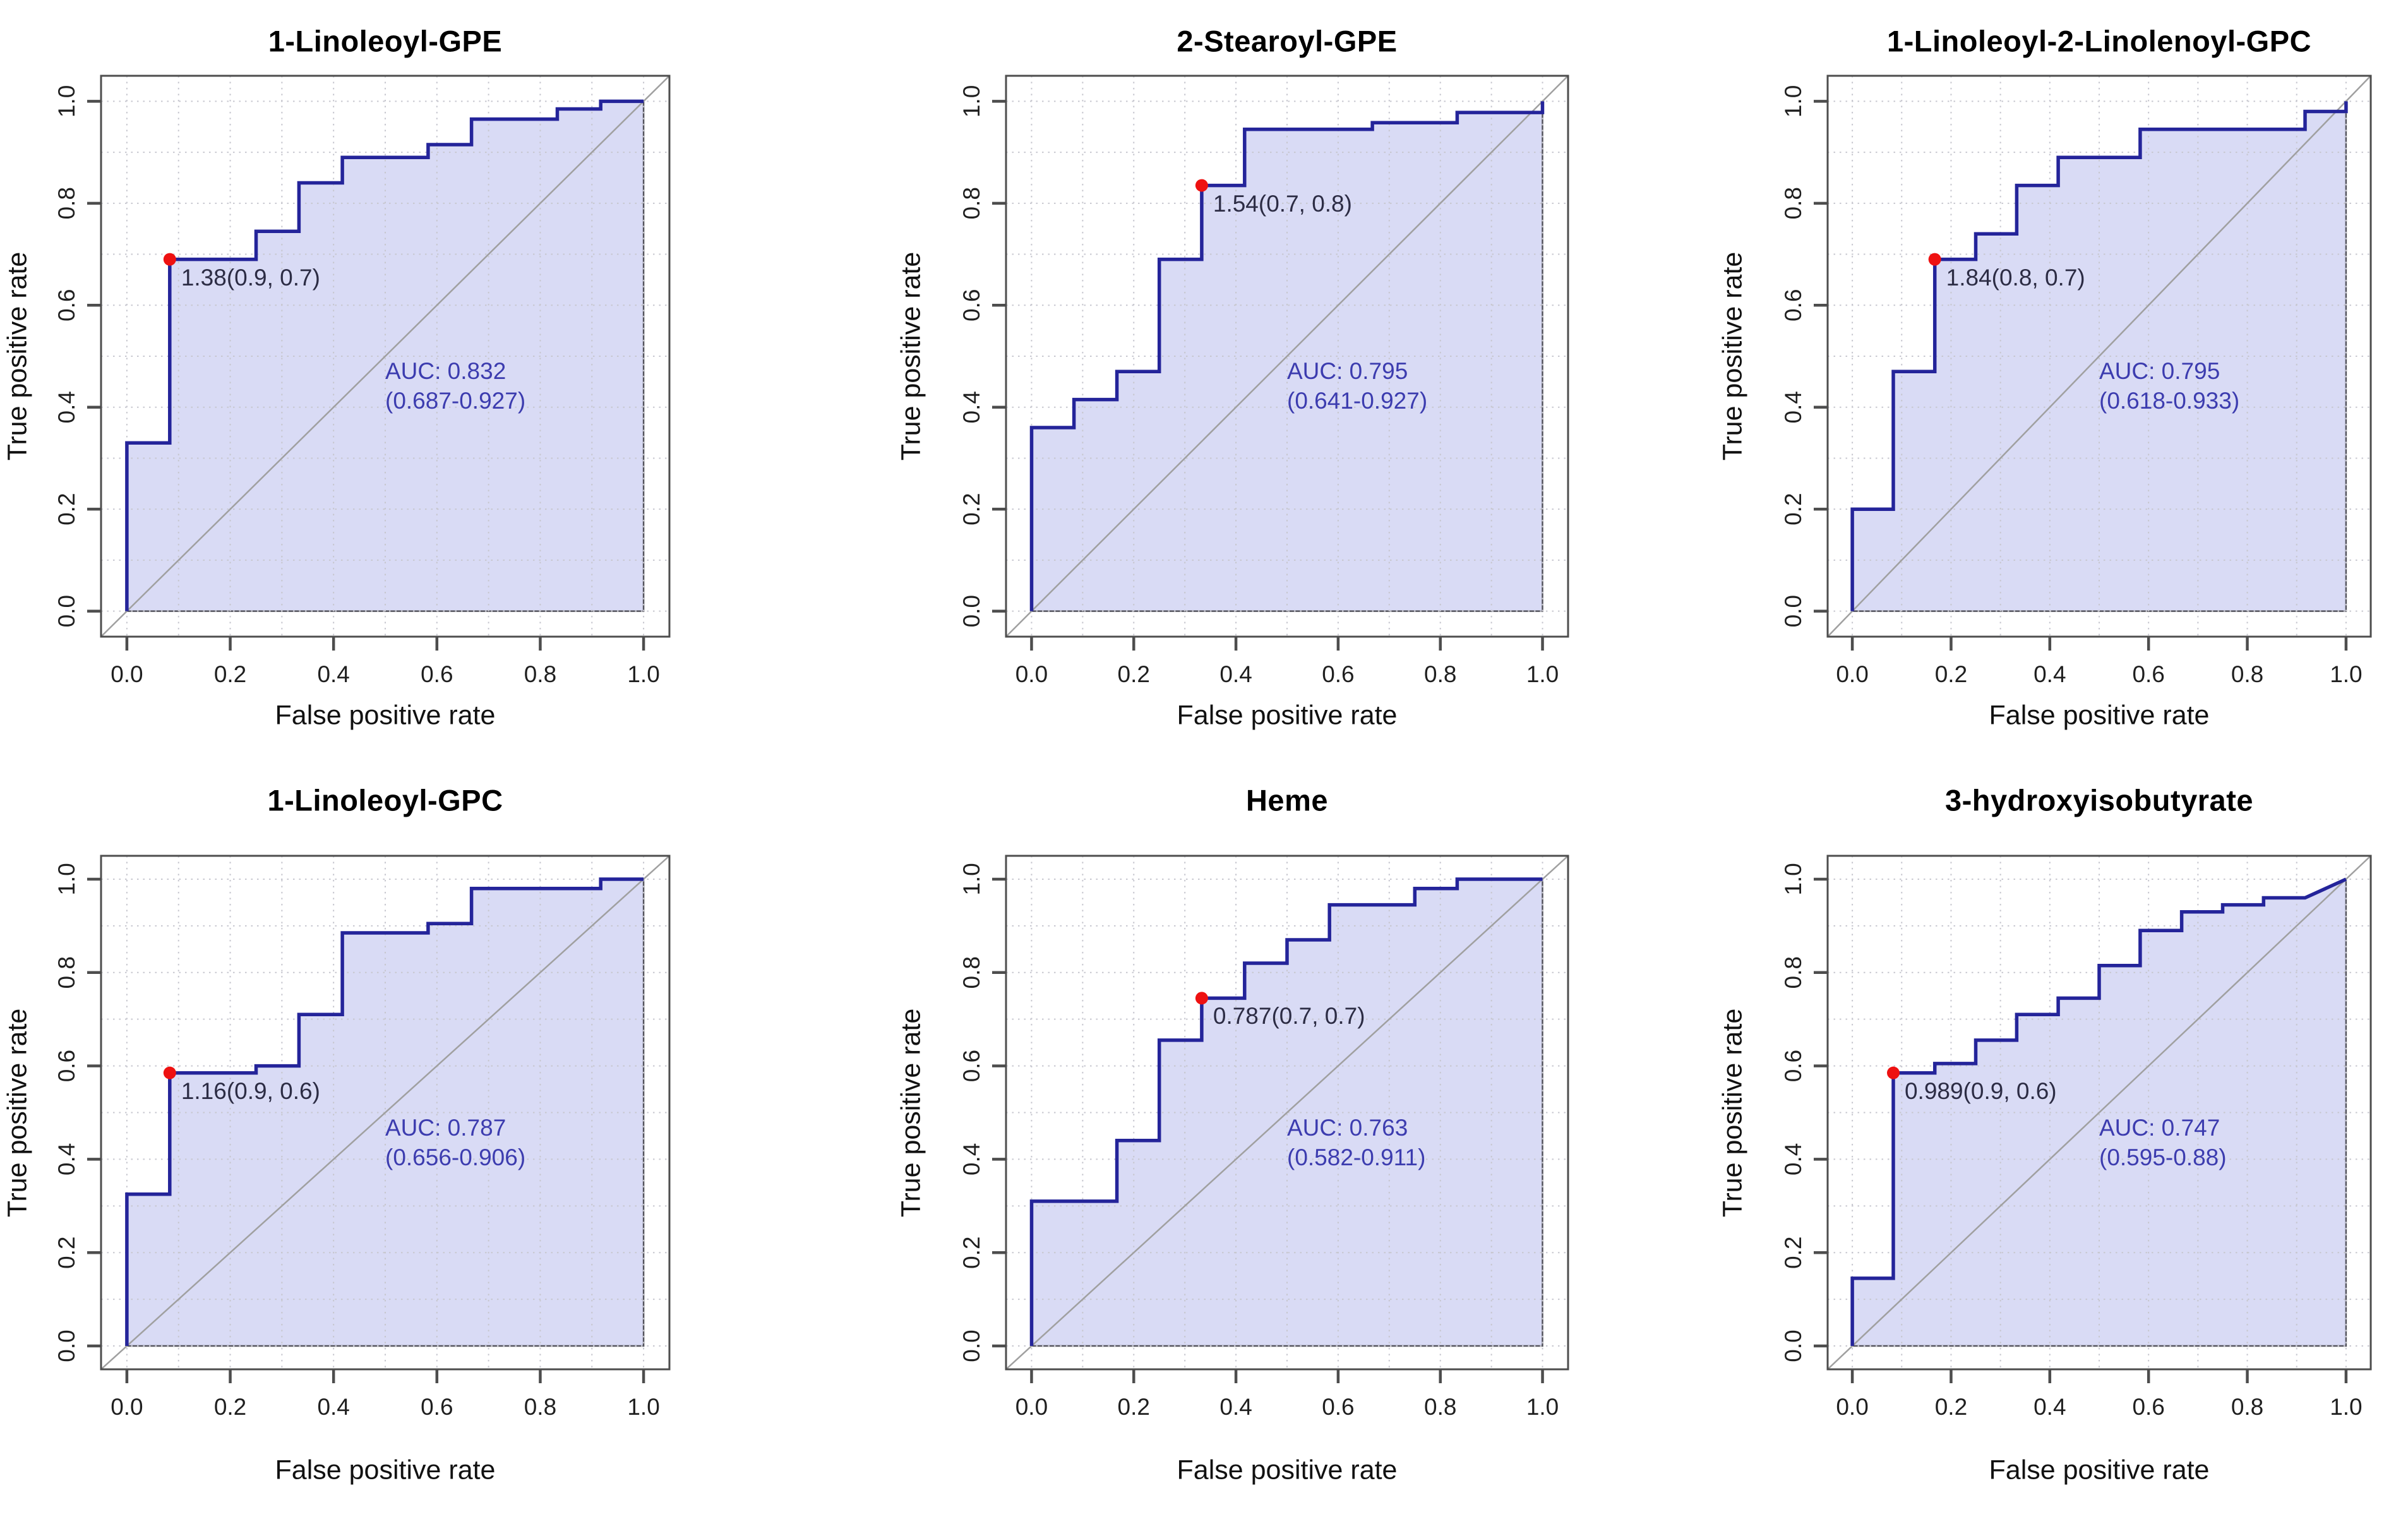 The image size is (2408, 1519). What do you see at coordinates (250, 277) in the screenshot?
I see `optimal-point-label: 1.38(0.9, 0.7)` at bounding box center [250, 277].